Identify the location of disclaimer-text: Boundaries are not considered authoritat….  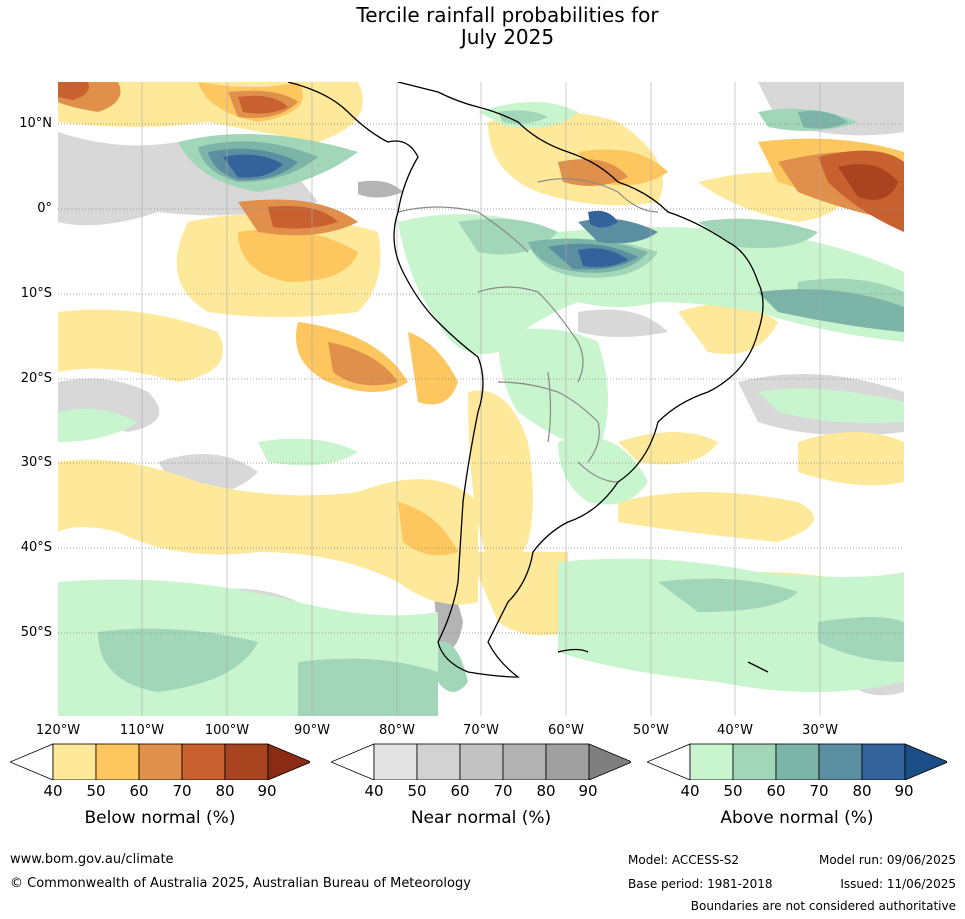
(823, 906).